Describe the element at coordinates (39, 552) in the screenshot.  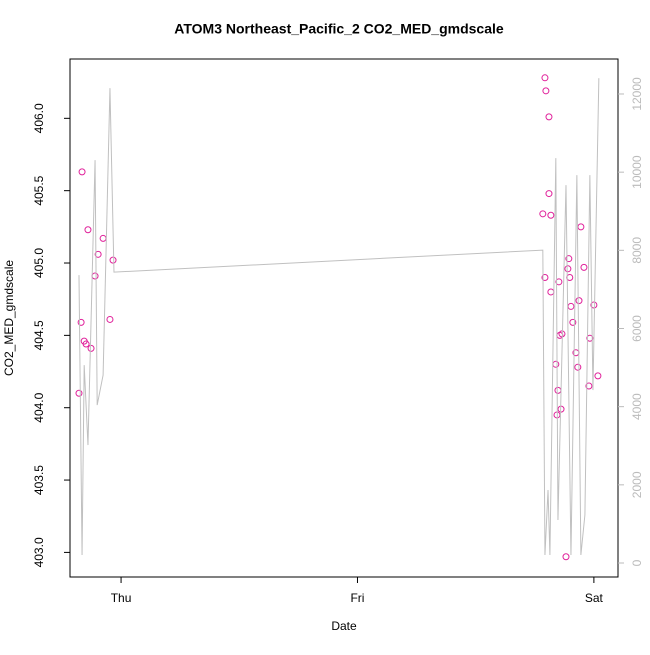
I see `y-tick-label: 403.0` at that location.